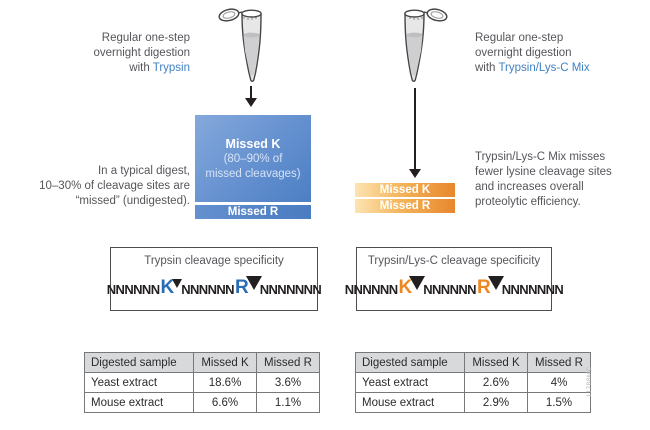 Image resolution: width=650 pixels, height=430 pixels. Describe the element at coordinates (559, 382) in the screenshot. I see `missed-r-value: 4%` at that location.